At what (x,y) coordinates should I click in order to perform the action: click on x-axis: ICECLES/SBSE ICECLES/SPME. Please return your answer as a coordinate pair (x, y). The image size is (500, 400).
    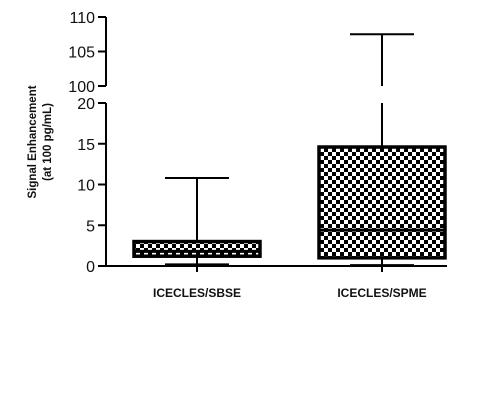
    Looking at the image, I should click on (276, 282).